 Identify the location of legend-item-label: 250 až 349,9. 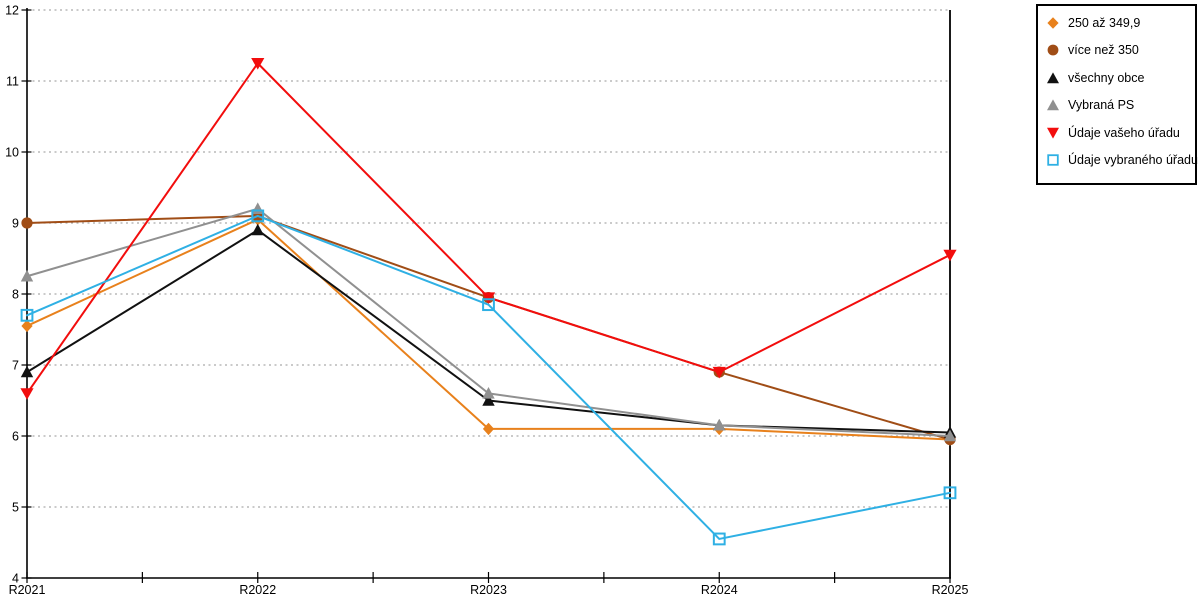
(1104, 22).